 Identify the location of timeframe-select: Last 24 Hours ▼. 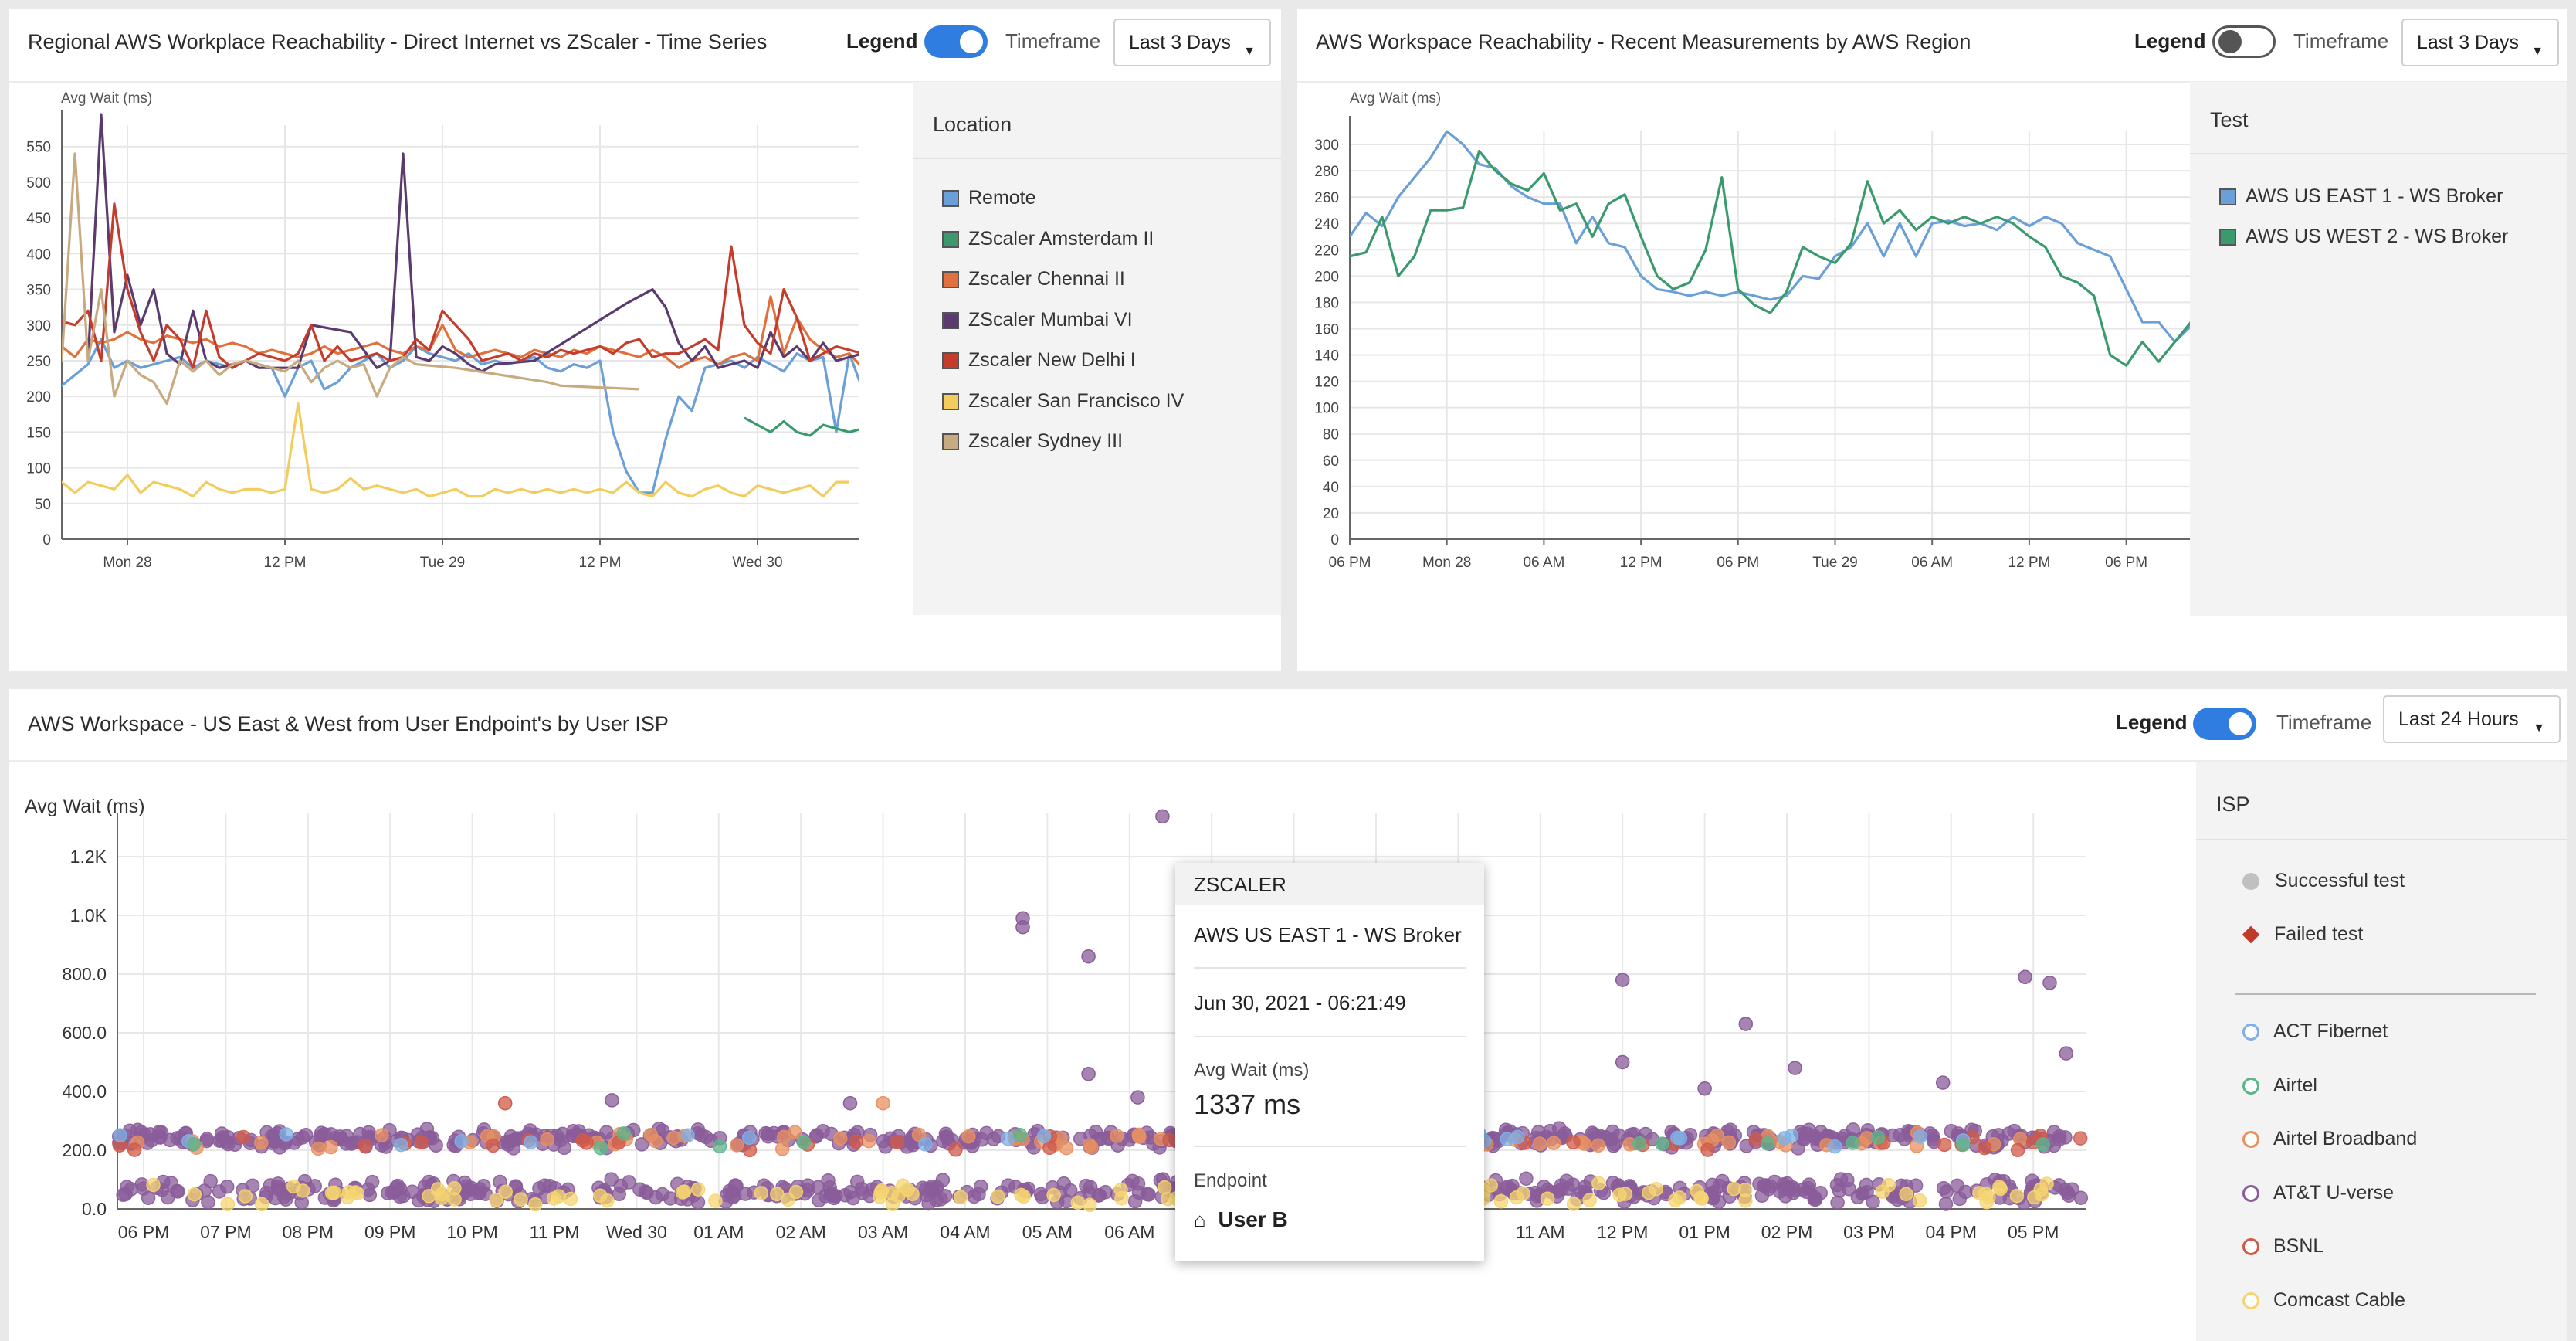
(2472, 719).